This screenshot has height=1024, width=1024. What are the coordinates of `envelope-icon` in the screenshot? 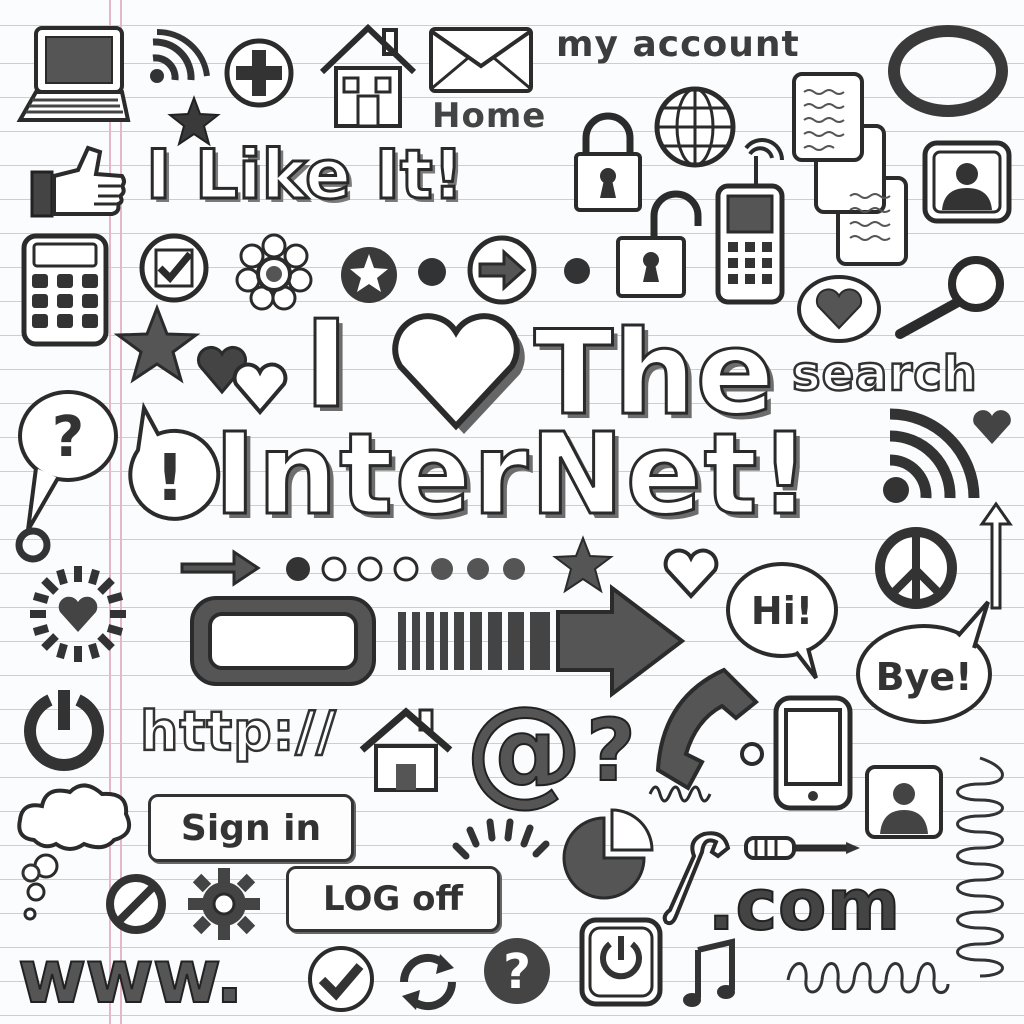 It's located at (481, 60).